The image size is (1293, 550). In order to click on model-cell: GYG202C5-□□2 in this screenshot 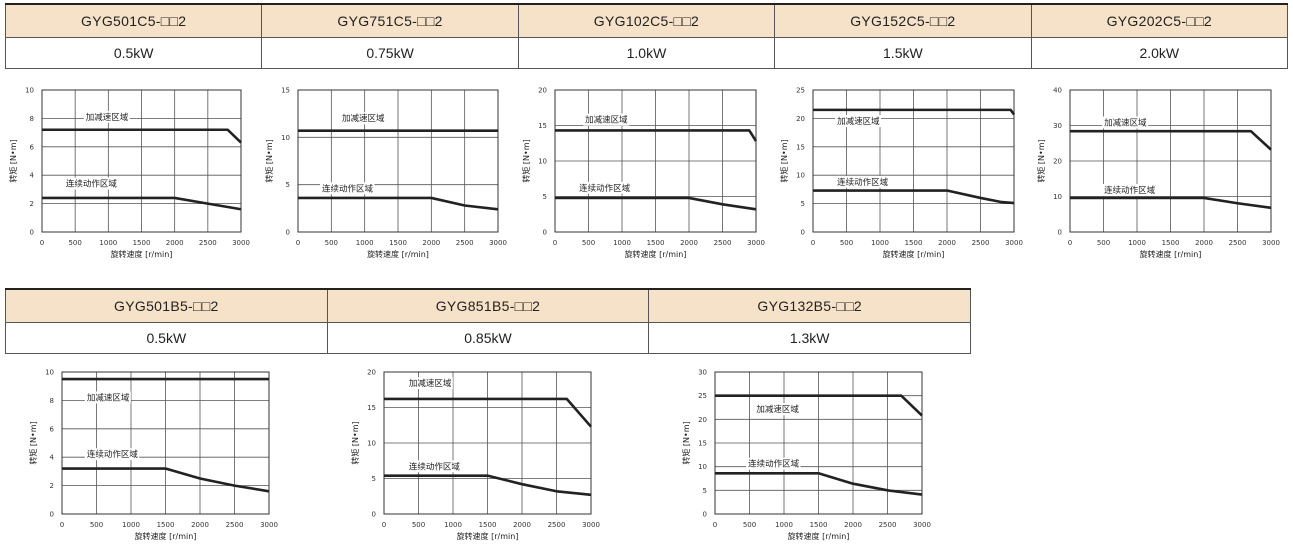, I will do `click(1159, 20)`.